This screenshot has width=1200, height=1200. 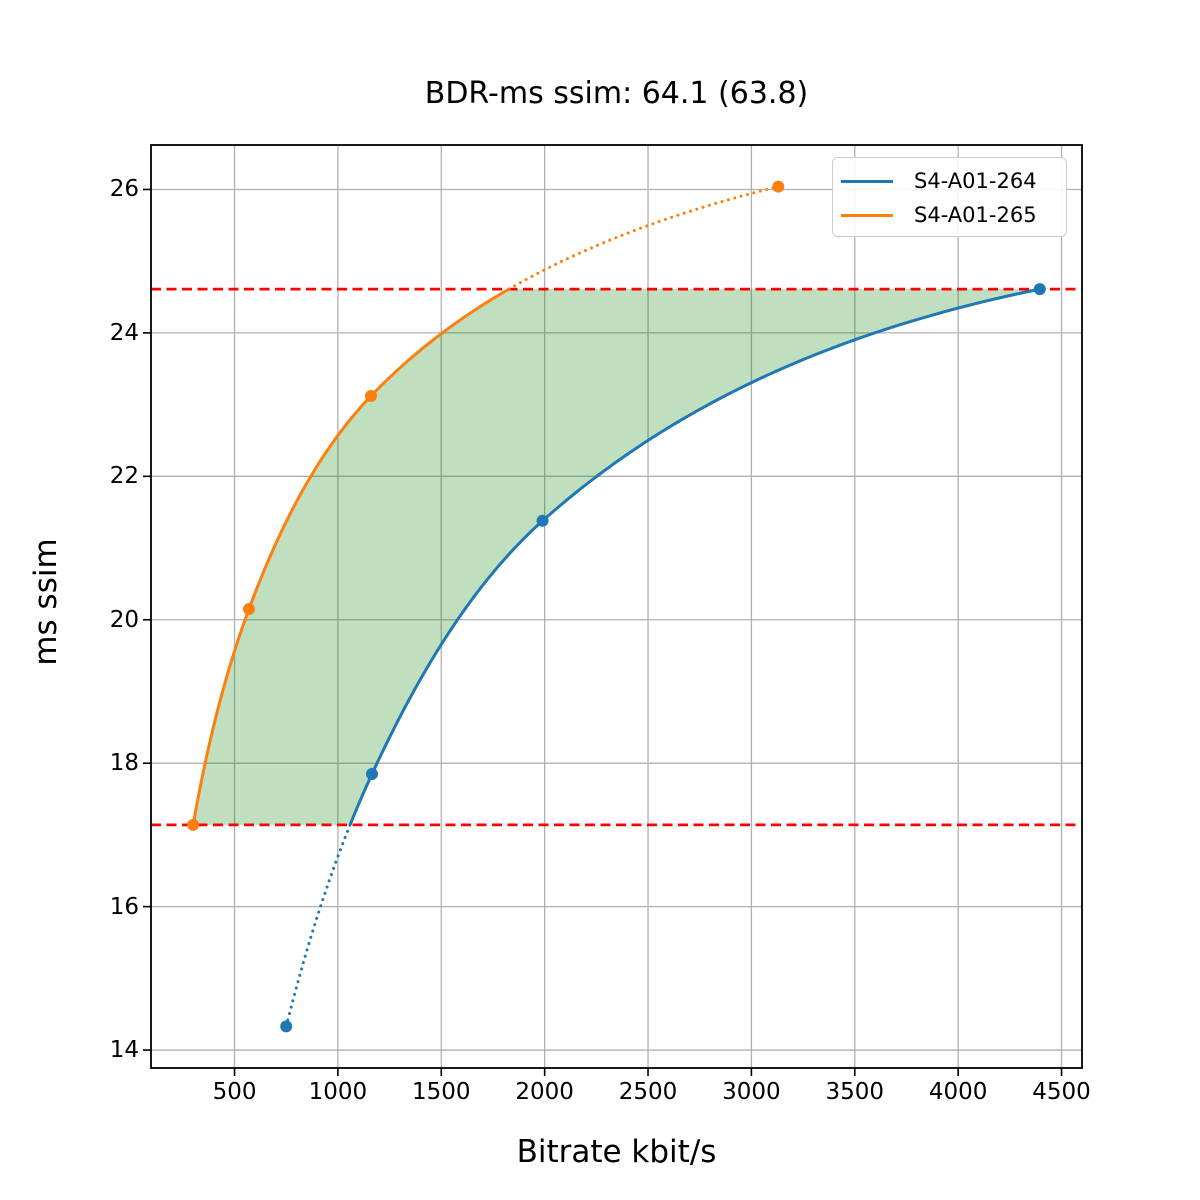 I want to click on x-tick-label: 500, so click(x=234, y=1092).